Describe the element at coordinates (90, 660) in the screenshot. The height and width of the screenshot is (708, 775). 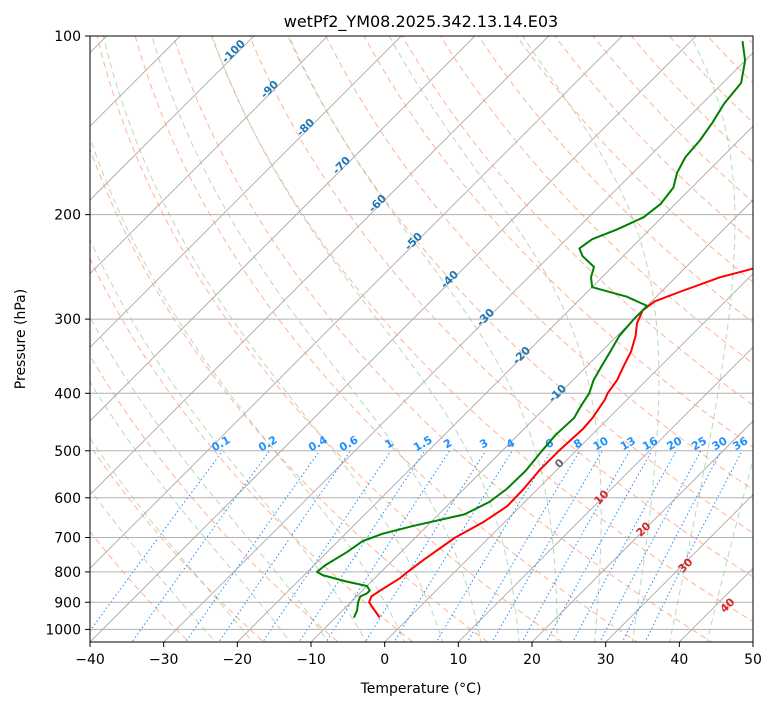
I see `x-tick-label: −40` at that location.